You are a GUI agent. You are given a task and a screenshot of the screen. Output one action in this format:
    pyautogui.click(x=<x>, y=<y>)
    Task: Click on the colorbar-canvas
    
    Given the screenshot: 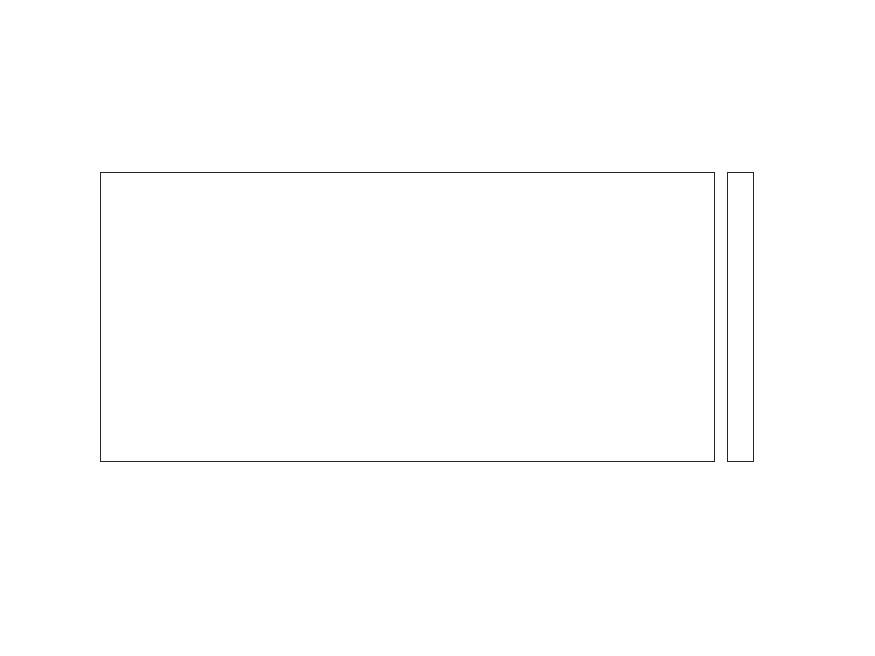 What is the action you would take?
    pyautogui.click(x=740, y=317)
    